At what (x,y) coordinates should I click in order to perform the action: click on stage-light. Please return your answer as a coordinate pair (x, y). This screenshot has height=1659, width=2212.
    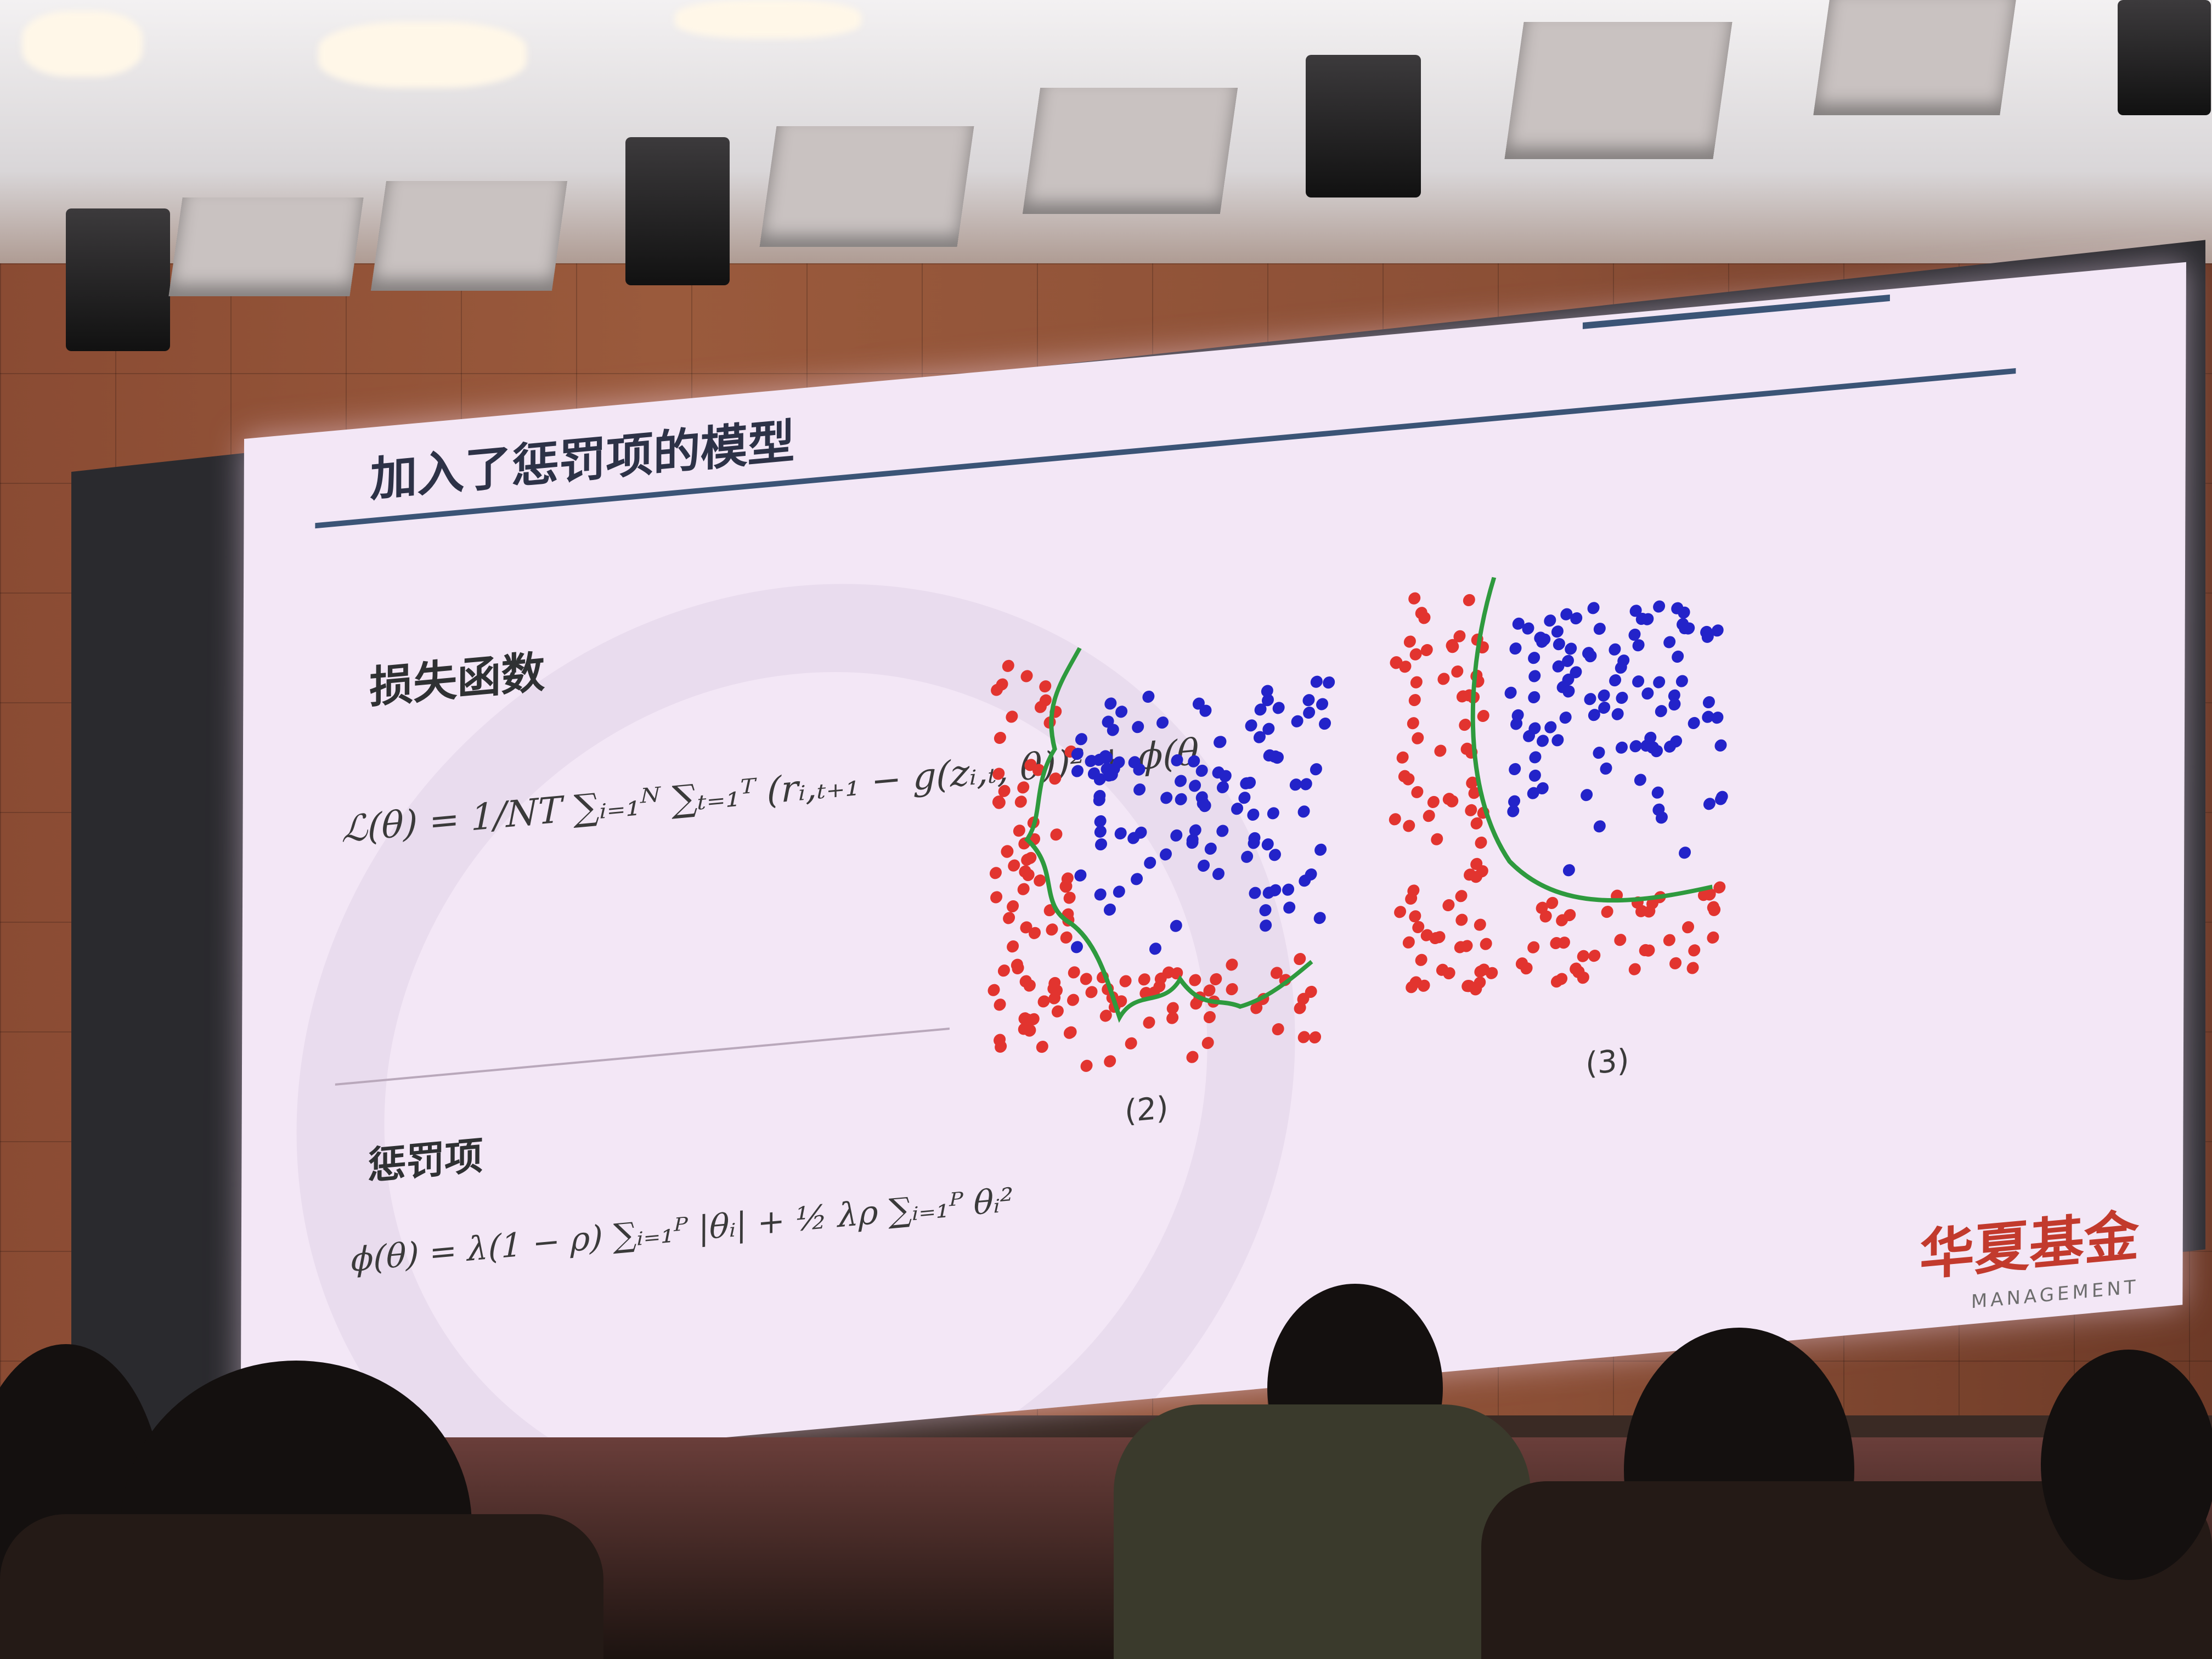
    Looking at the image, I should click on (2164, 57).